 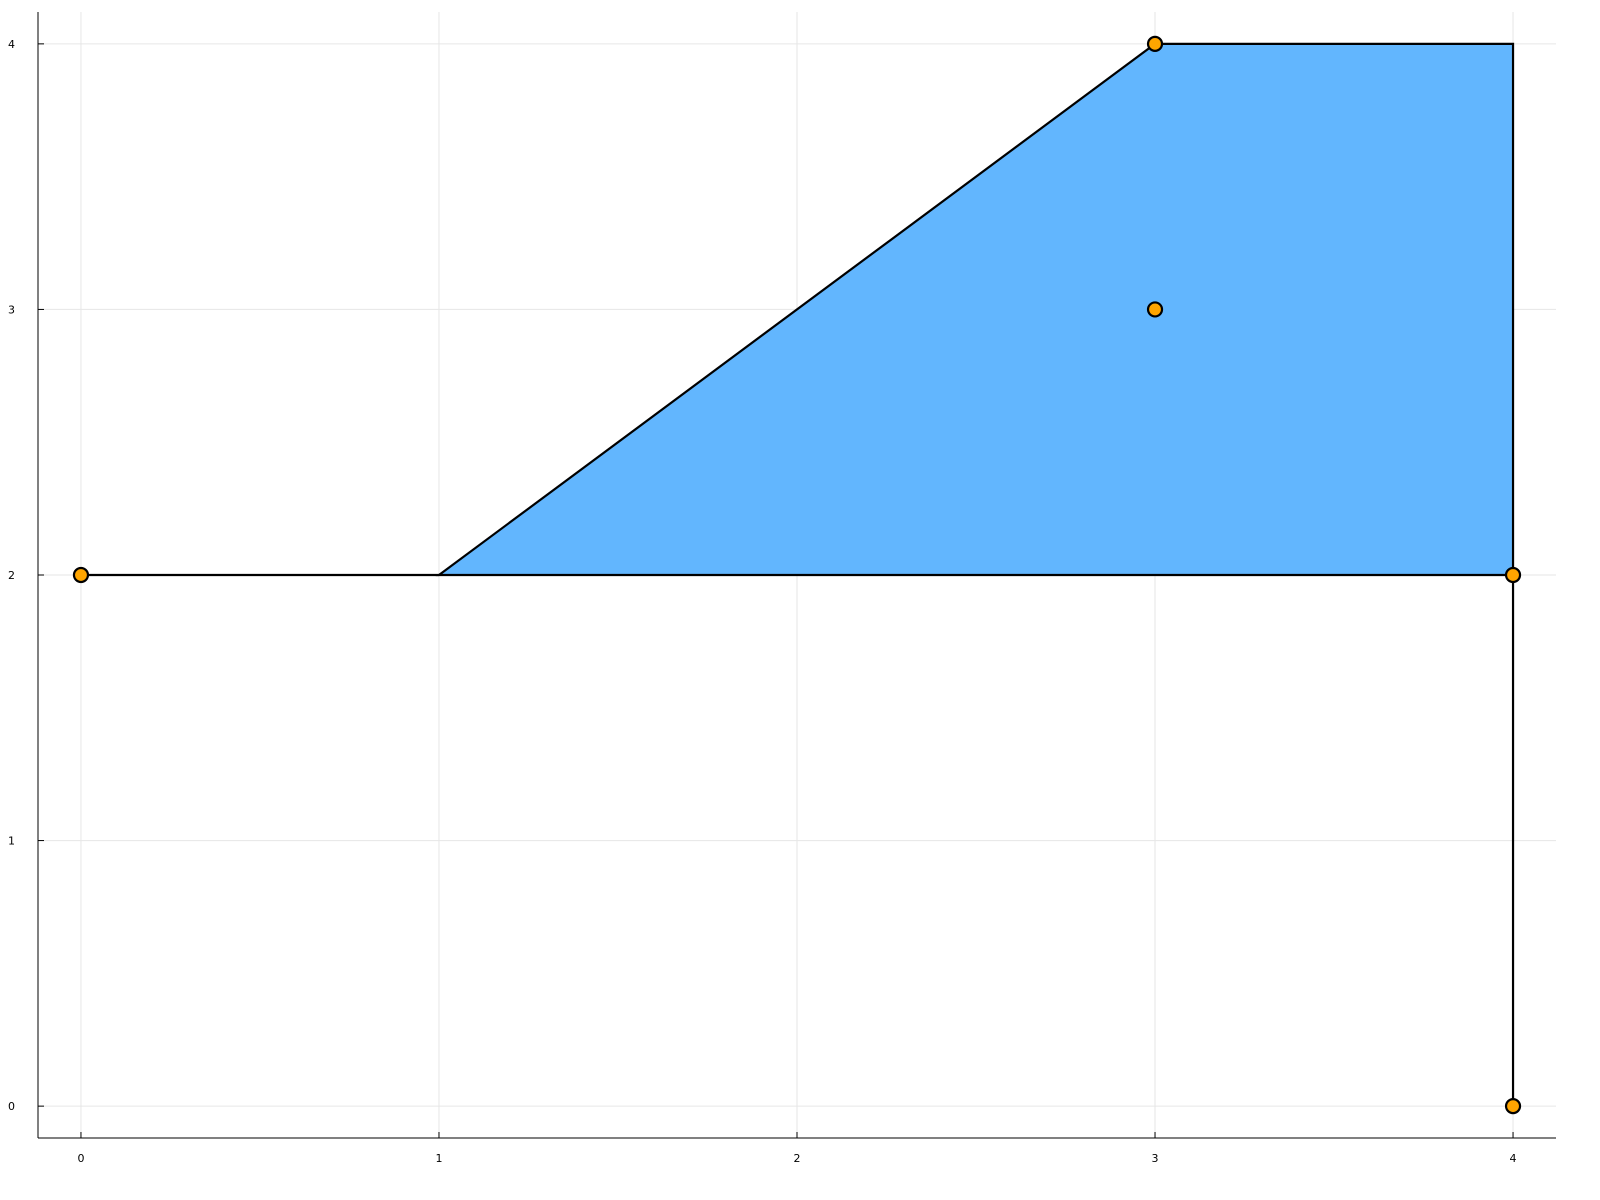 I want to click on x-tick-label-2: 2, so click(x=797, y=1158).